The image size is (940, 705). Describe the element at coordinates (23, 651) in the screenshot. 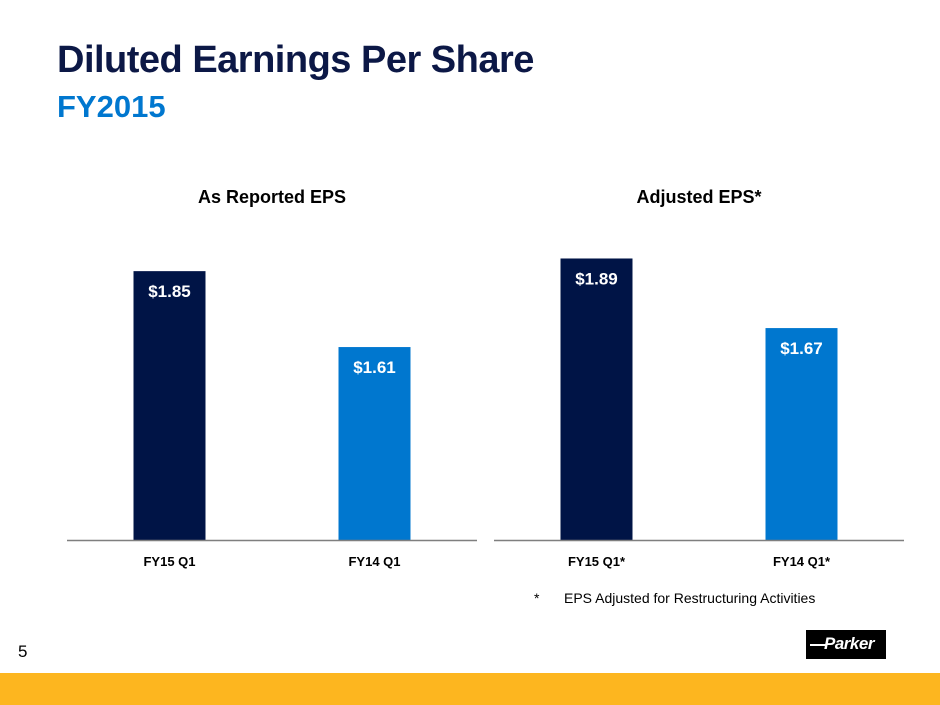

I see `page-number: 5` at that location.